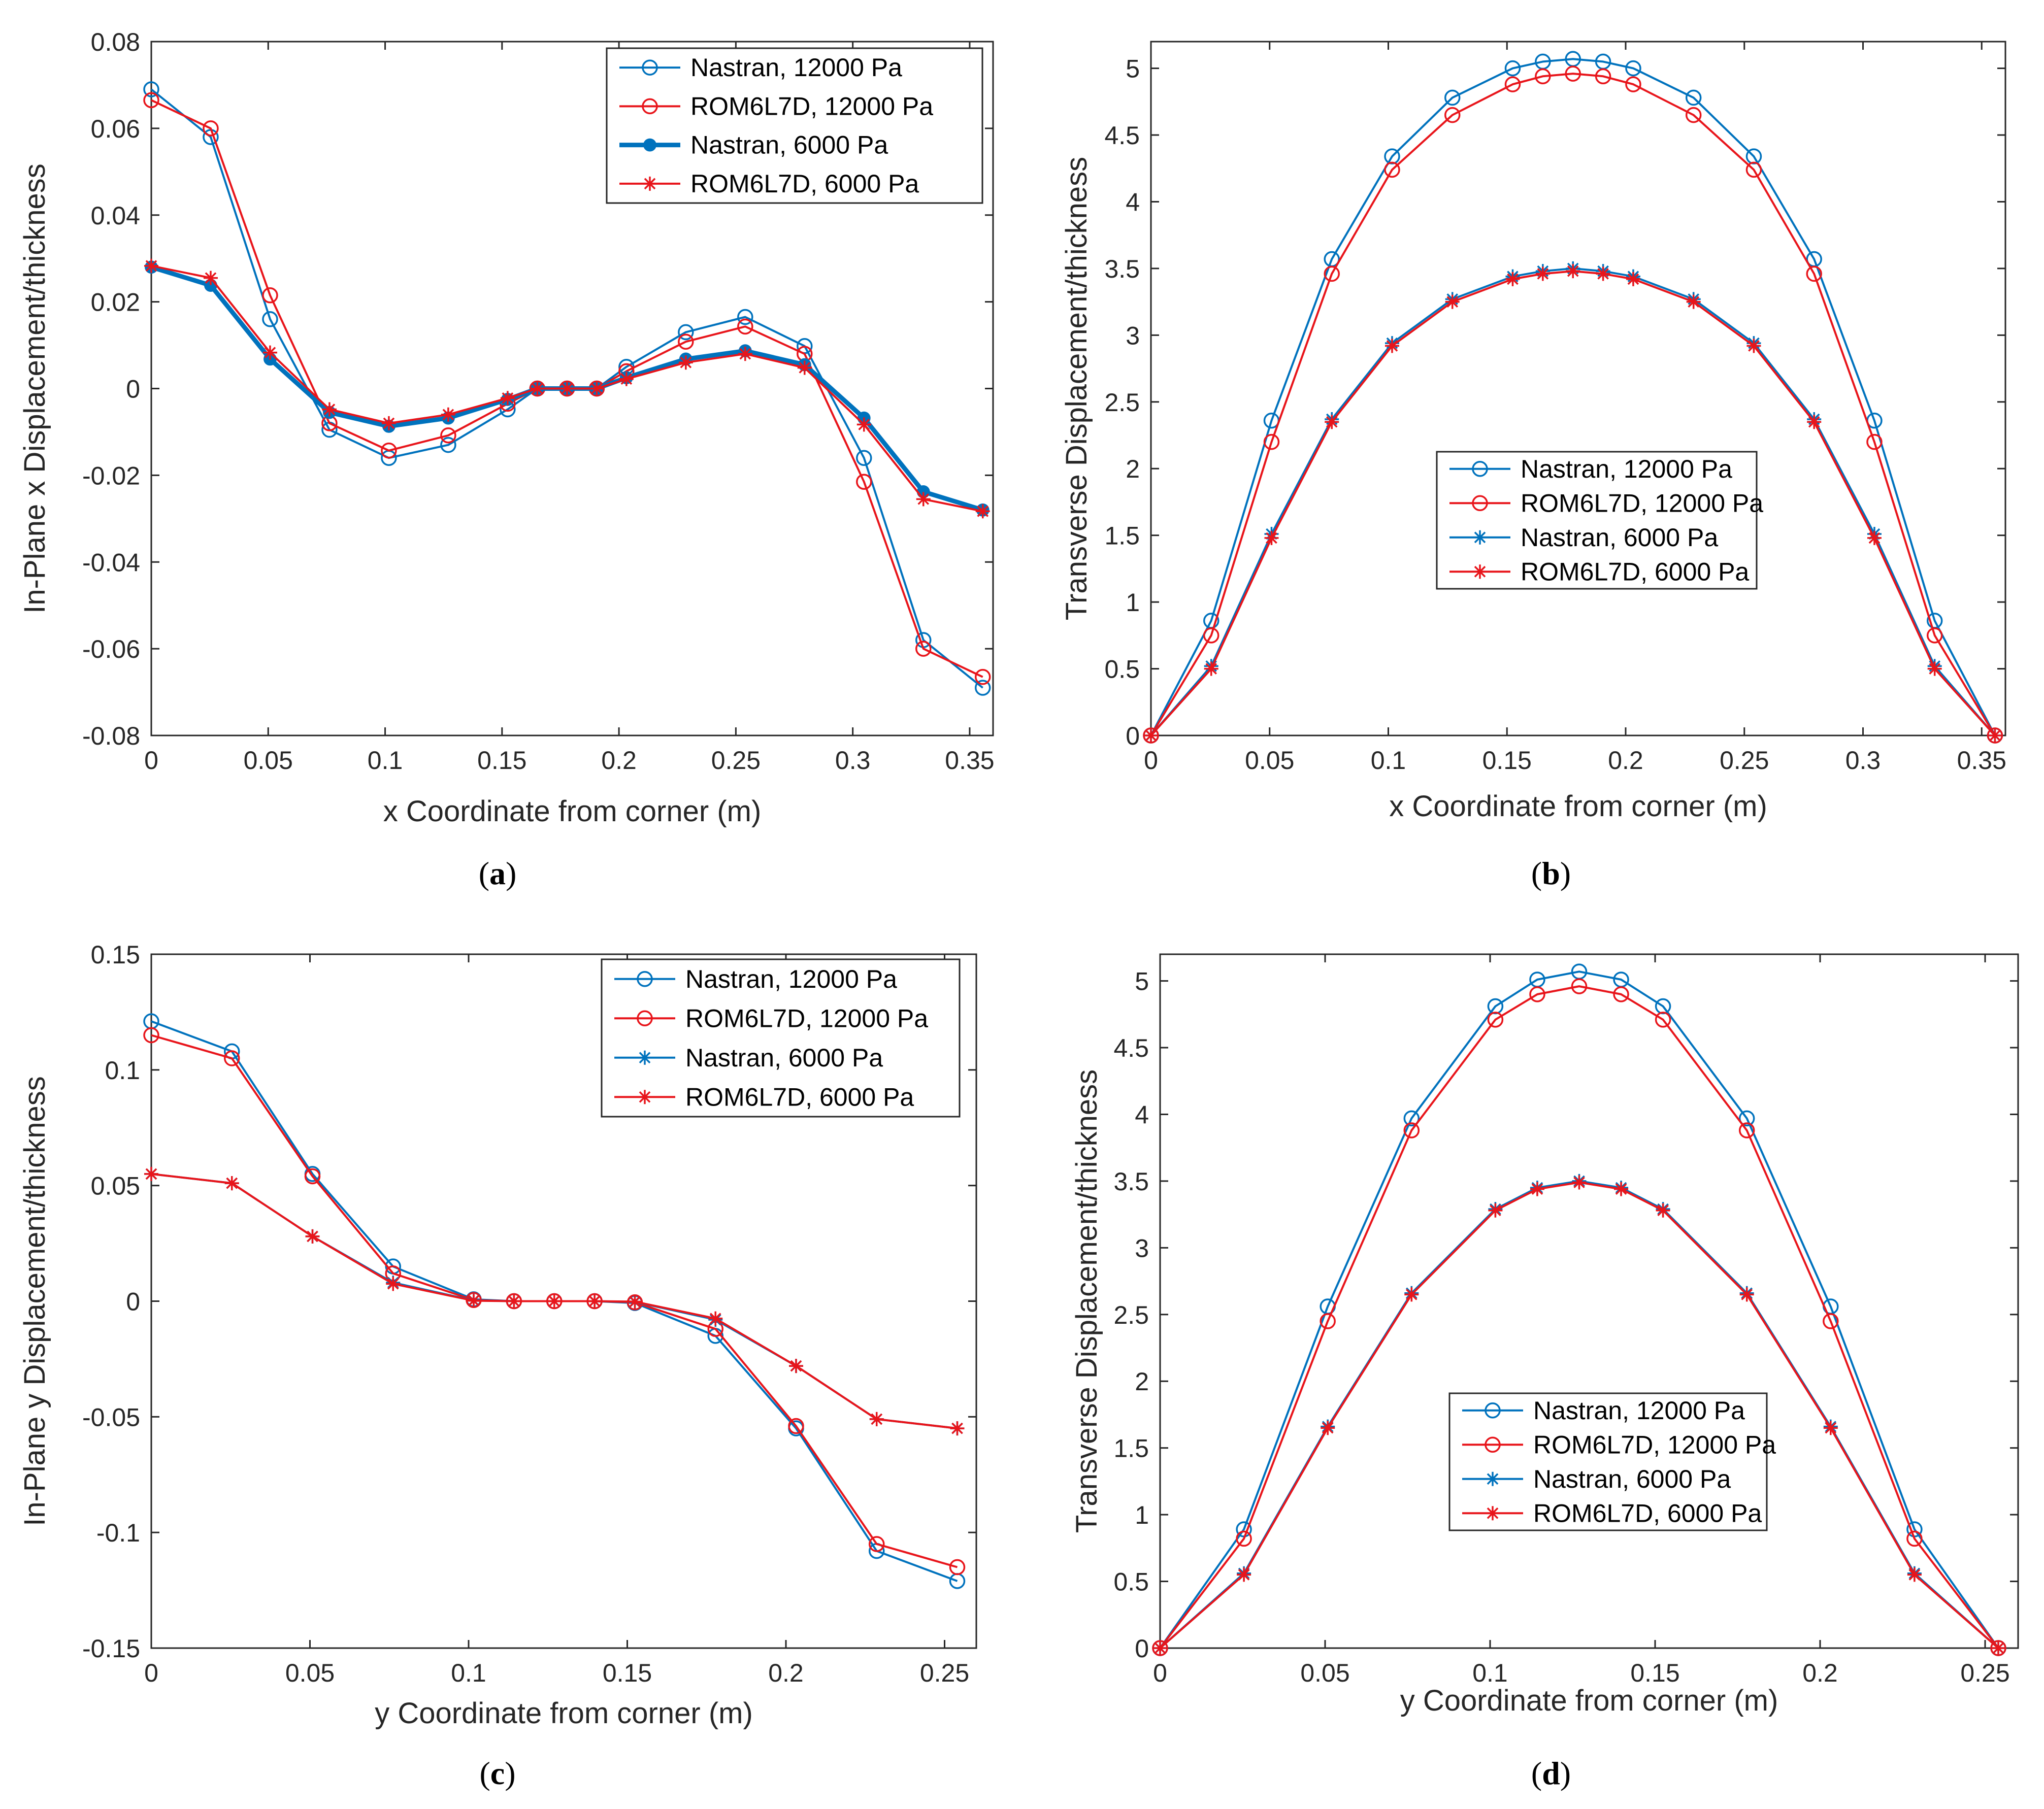 This screenshot has height=1809, width=2044. What do you see at coordinates (1551, 1773) in the screenshot?
I see `subfigure-caption: (d)` at bounding box center [1551, 1773].